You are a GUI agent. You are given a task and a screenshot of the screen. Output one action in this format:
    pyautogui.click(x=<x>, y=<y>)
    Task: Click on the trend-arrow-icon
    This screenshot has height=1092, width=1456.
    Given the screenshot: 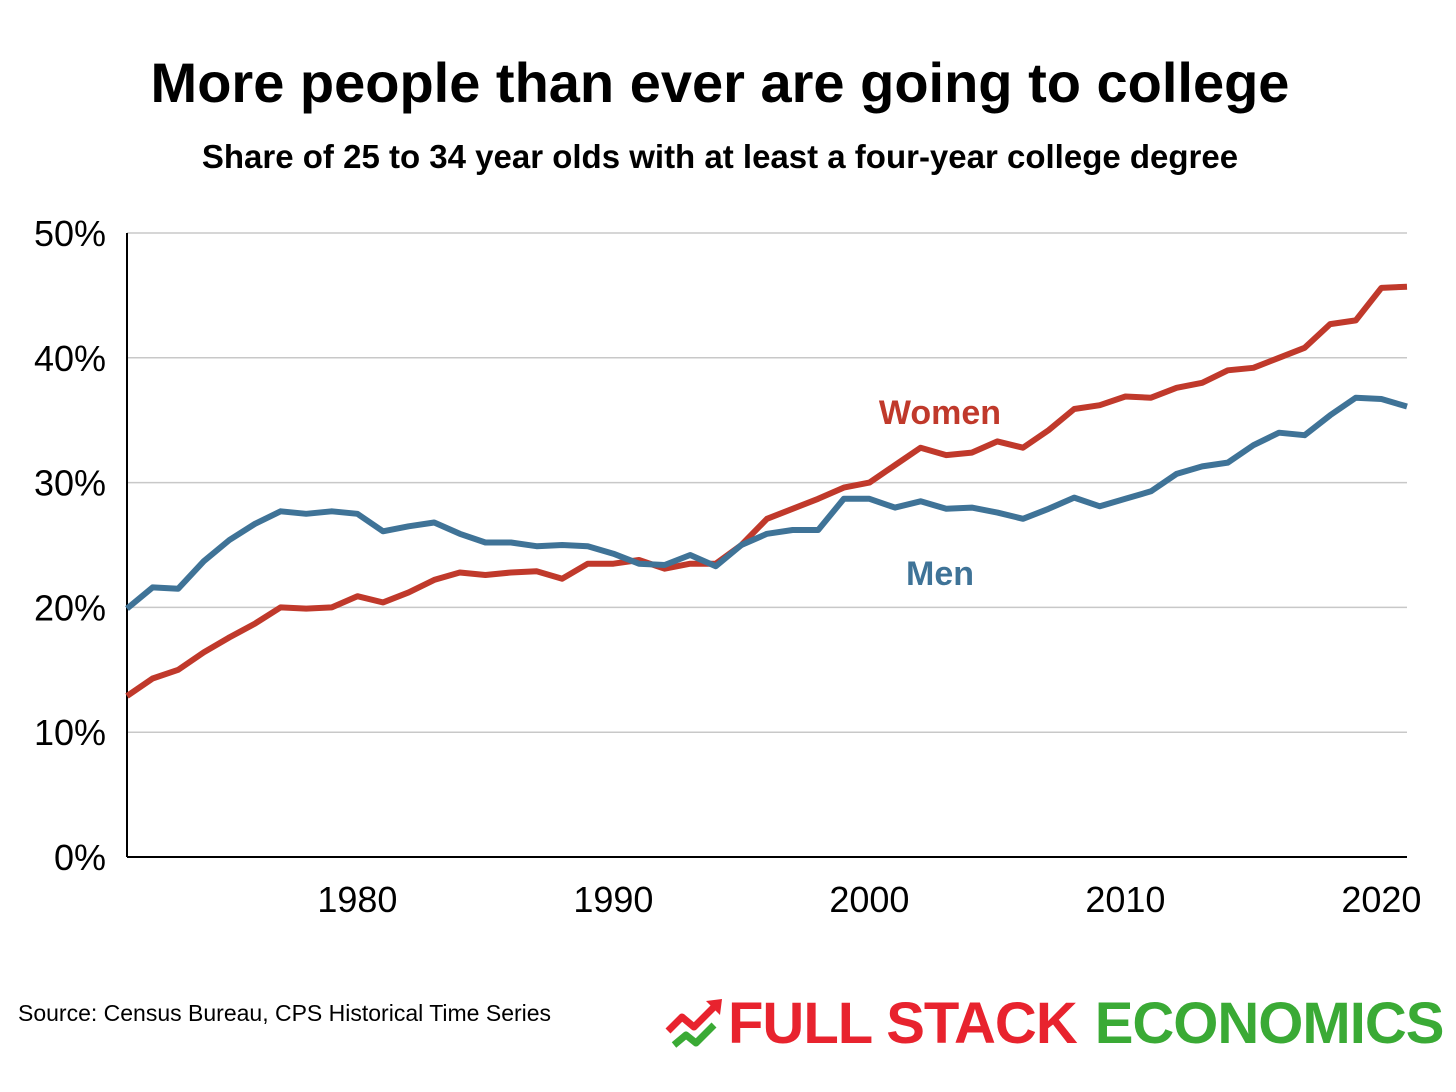 What is the action you would take?
    pyautogui.click(x=693, y=1023)
    